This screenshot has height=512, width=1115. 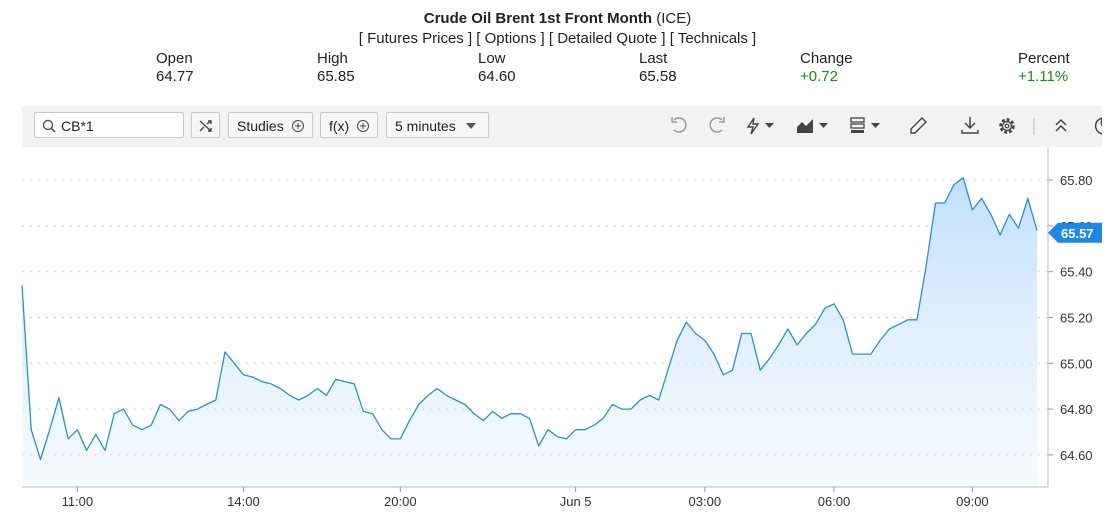 What do you see at coordinates (1076, 272) in the screenshot?
I see `y-tick-label: 65.40` at bounding box center [1076, 272].